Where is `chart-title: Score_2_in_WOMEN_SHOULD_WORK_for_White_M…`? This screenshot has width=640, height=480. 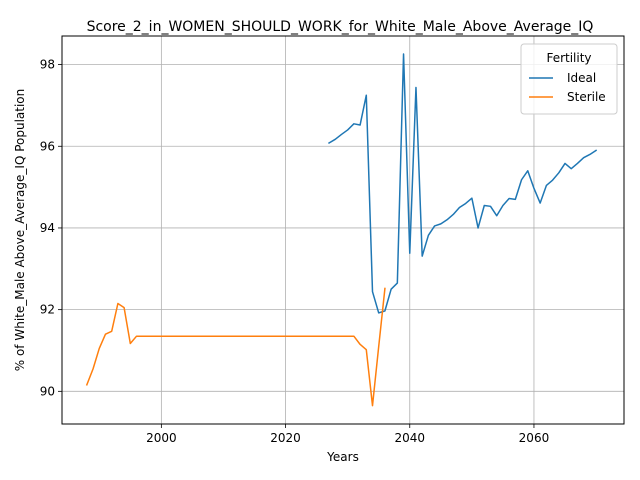
chart-title: Score_2_in_WOMEN_SHOULD_WORK_for_White_M… is located at coordinates (340, 27).